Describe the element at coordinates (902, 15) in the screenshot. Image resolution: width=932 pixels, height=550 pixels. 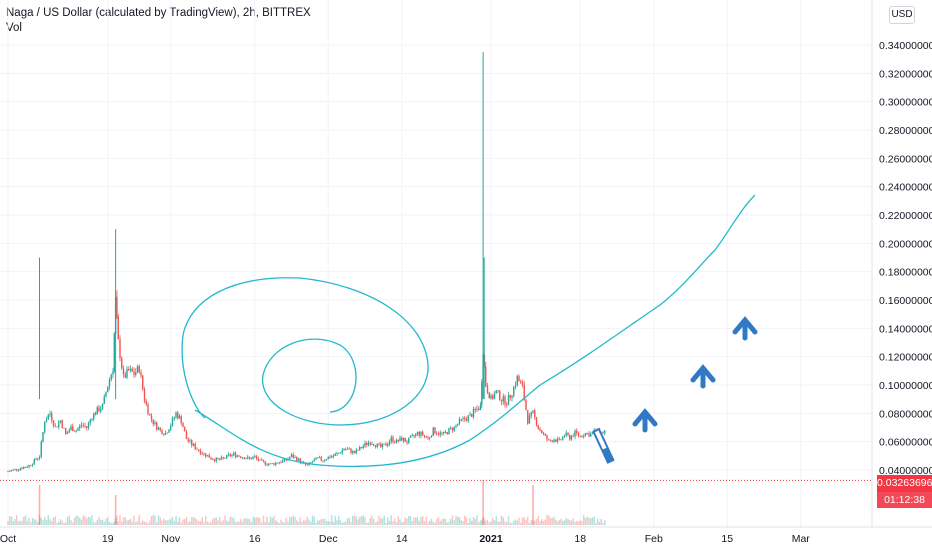
I see `currency-badge: USD` at that location.